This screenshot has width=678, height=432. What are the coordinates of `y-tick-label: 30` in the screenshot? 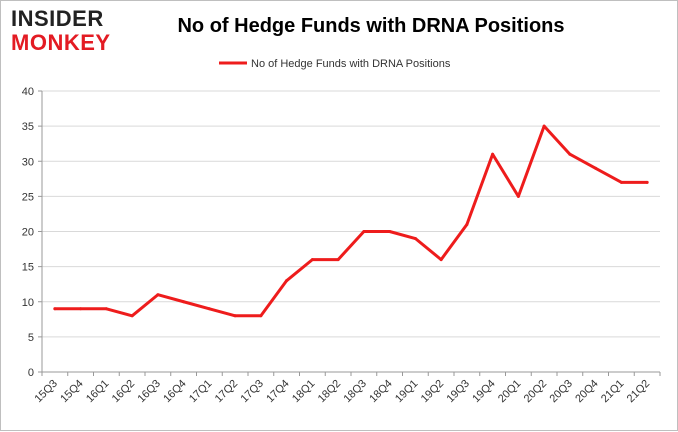 It's located at (28, 162).